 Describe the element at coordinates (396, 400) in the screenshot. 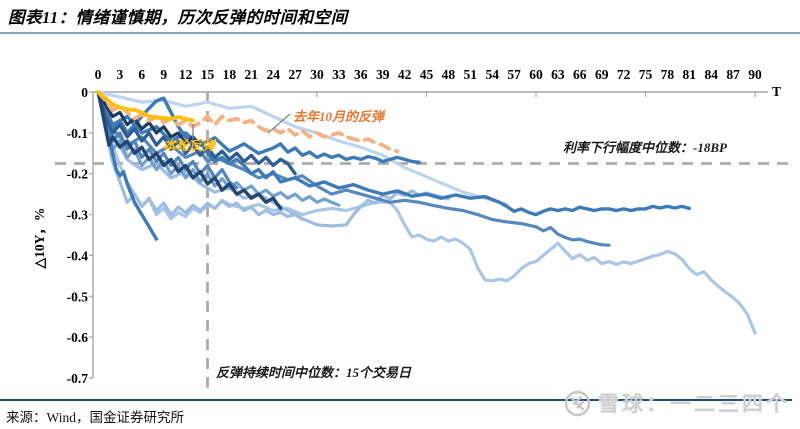

I see `footer-rule` at that location.